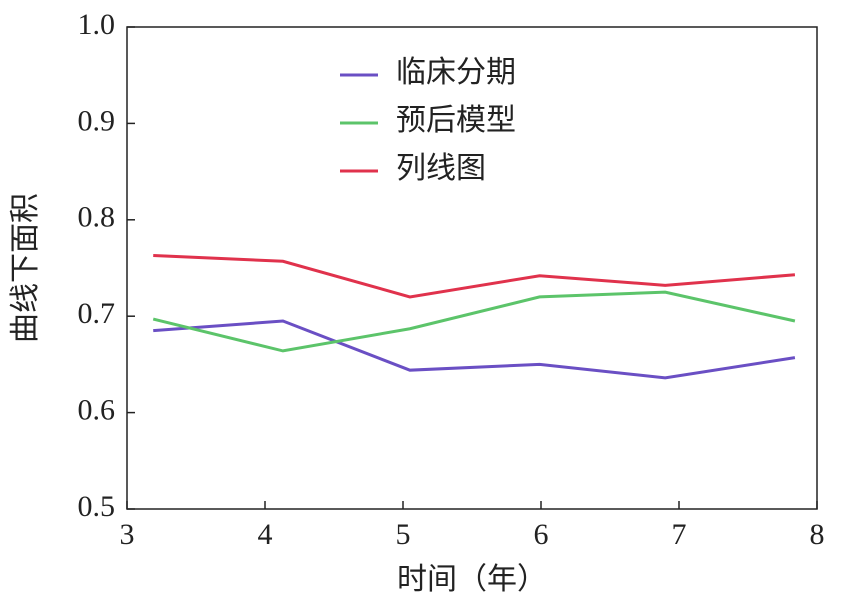 This screenshot has width=843, height=609. Describe the element at coordinates (403, 534) in the screenshot. I see `x-tick-label: 5` at that location.